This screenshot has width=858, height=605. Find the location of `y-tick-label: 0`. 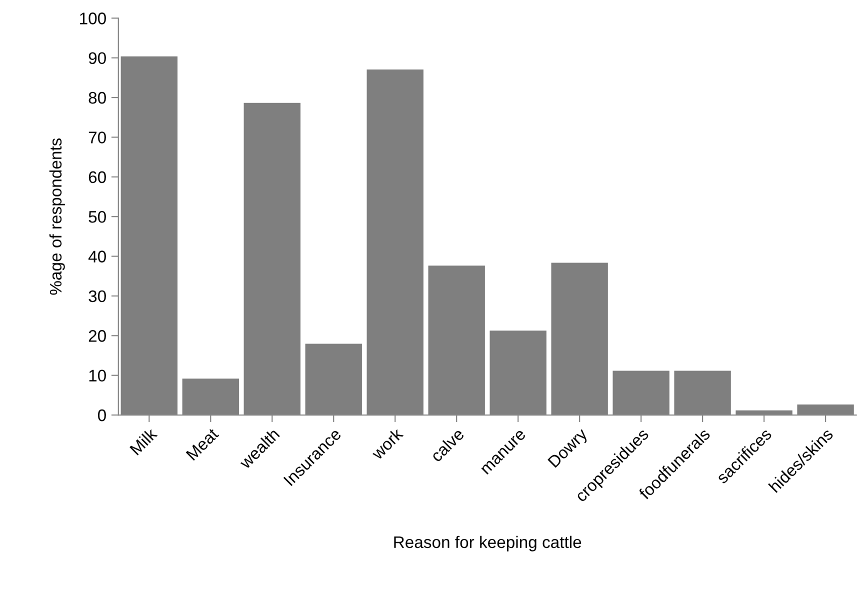

y-tick-label: 0 is located at coordinates (102, 415).